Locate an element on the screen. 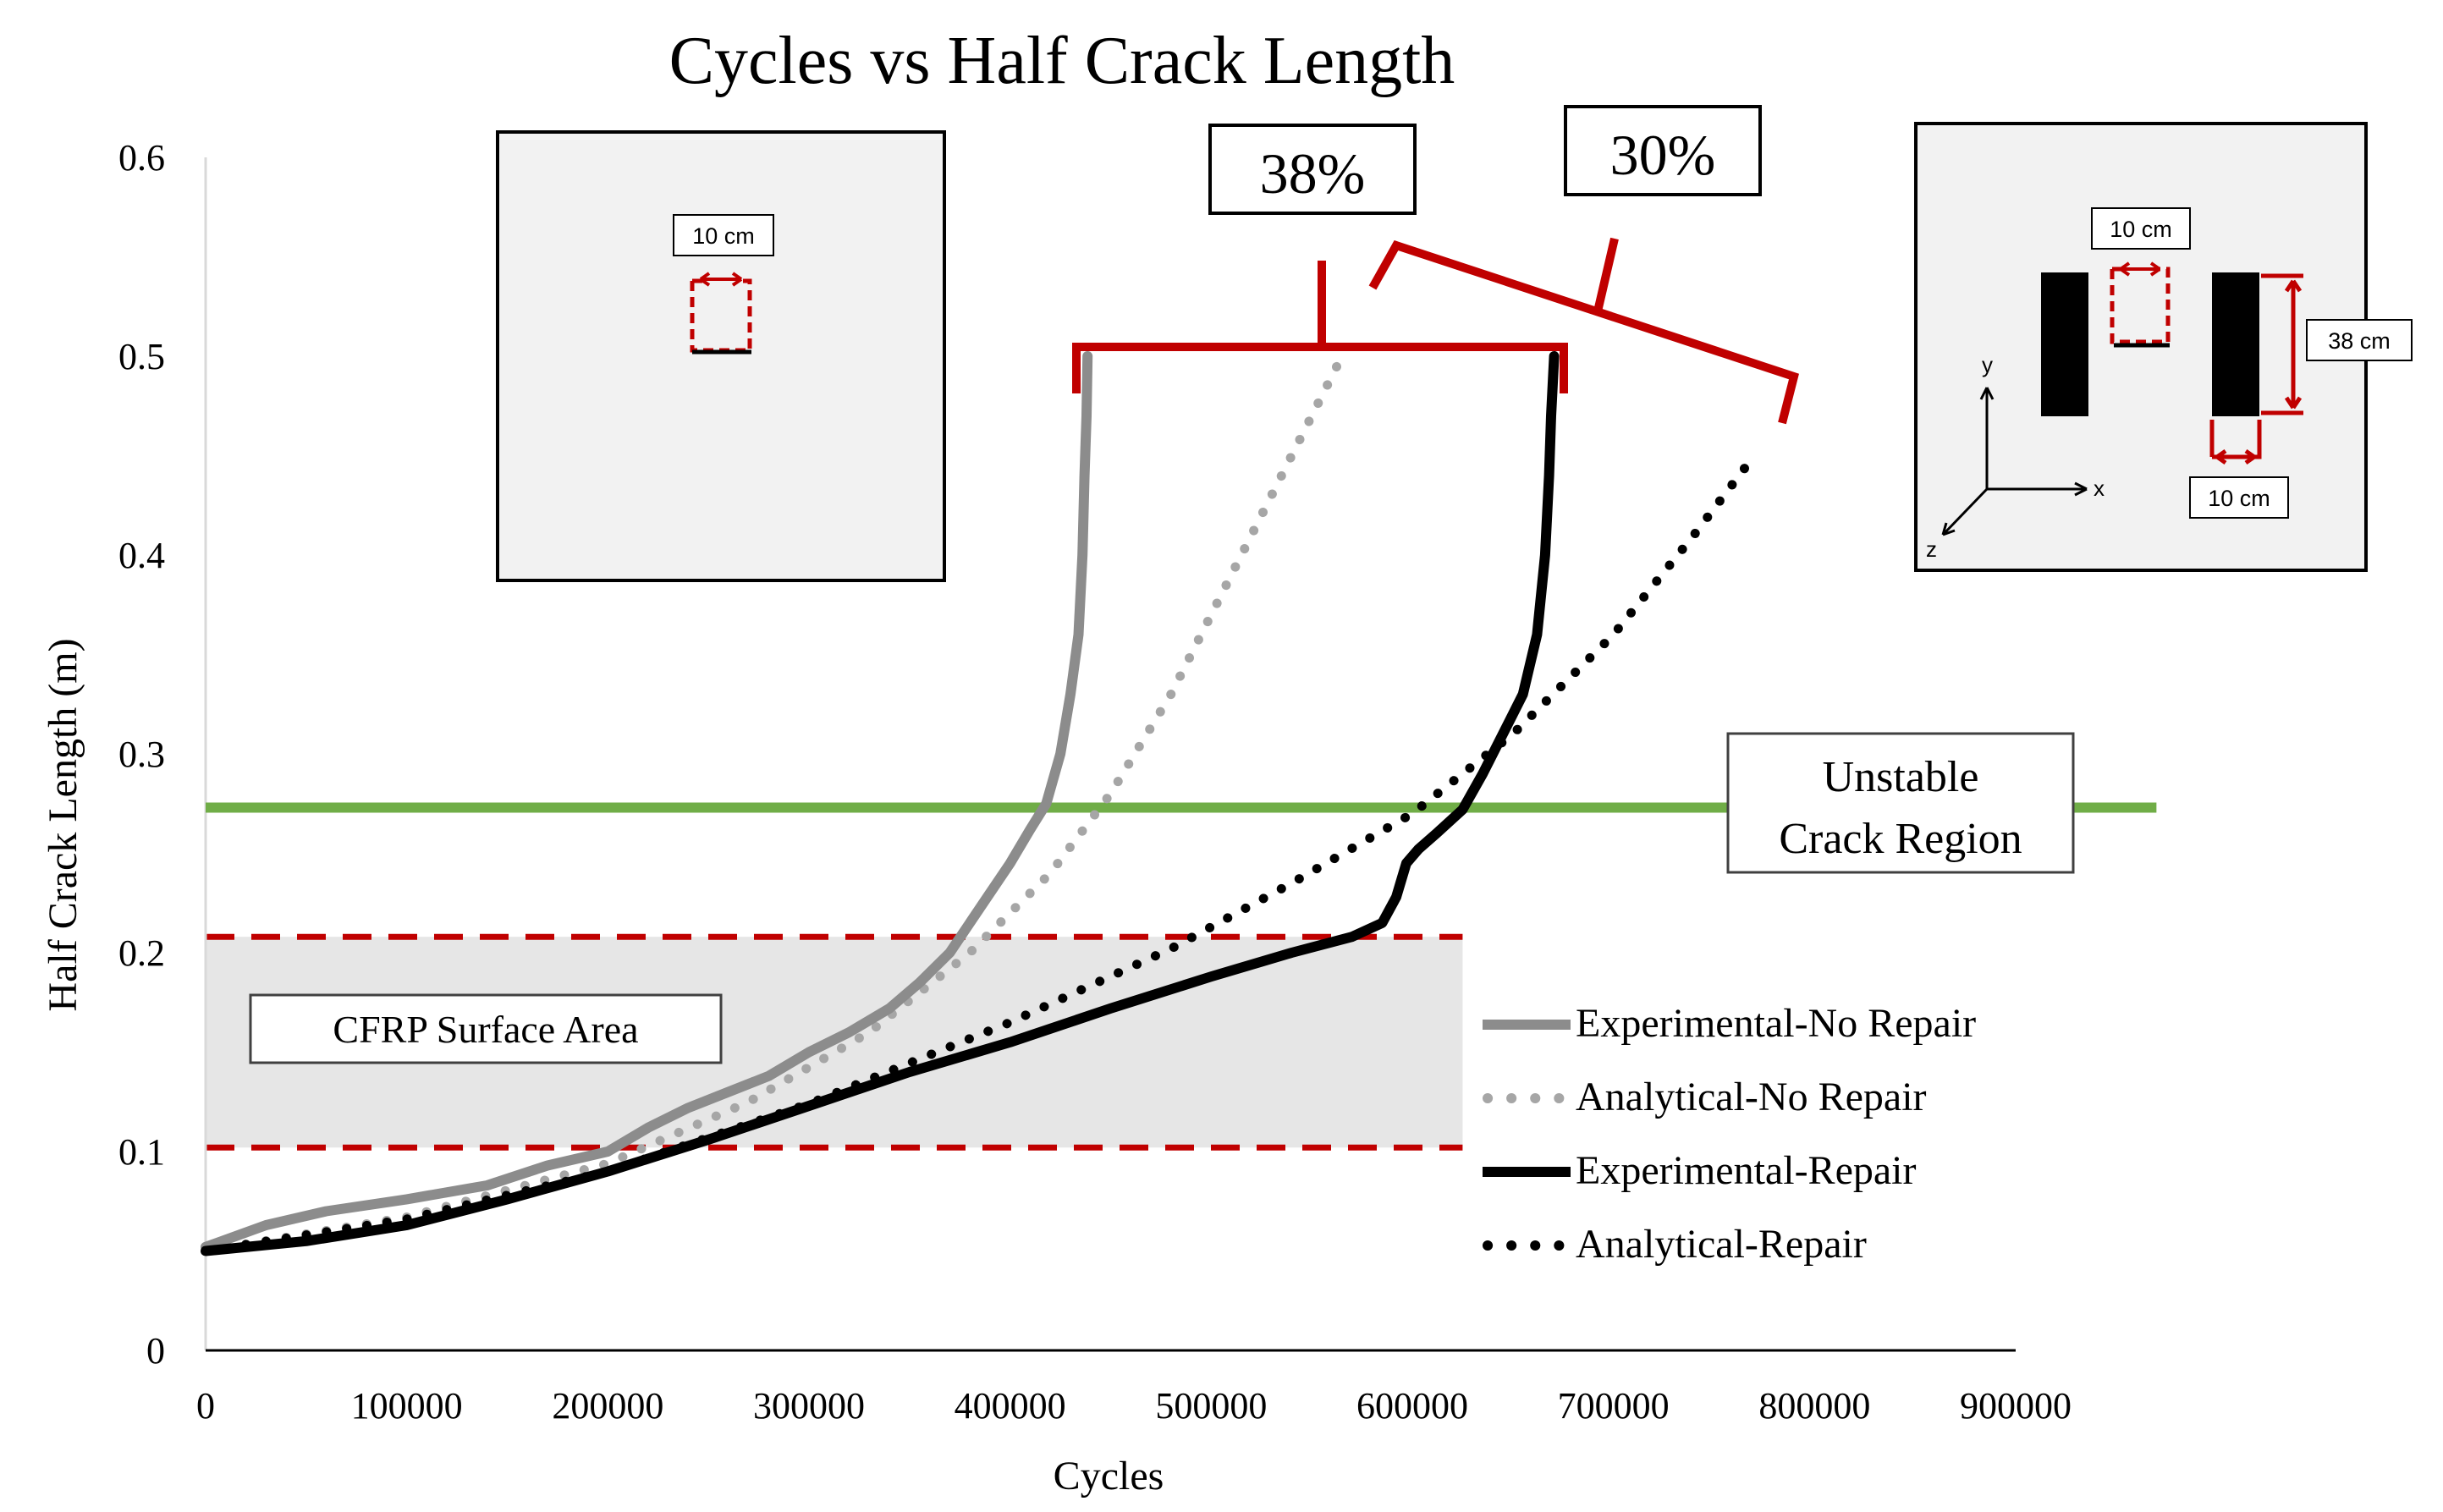 Image resolution: width=2443 pixels, height=1512 pixels. y-tick-label: 0.5 is located at coordinates (141, 357).